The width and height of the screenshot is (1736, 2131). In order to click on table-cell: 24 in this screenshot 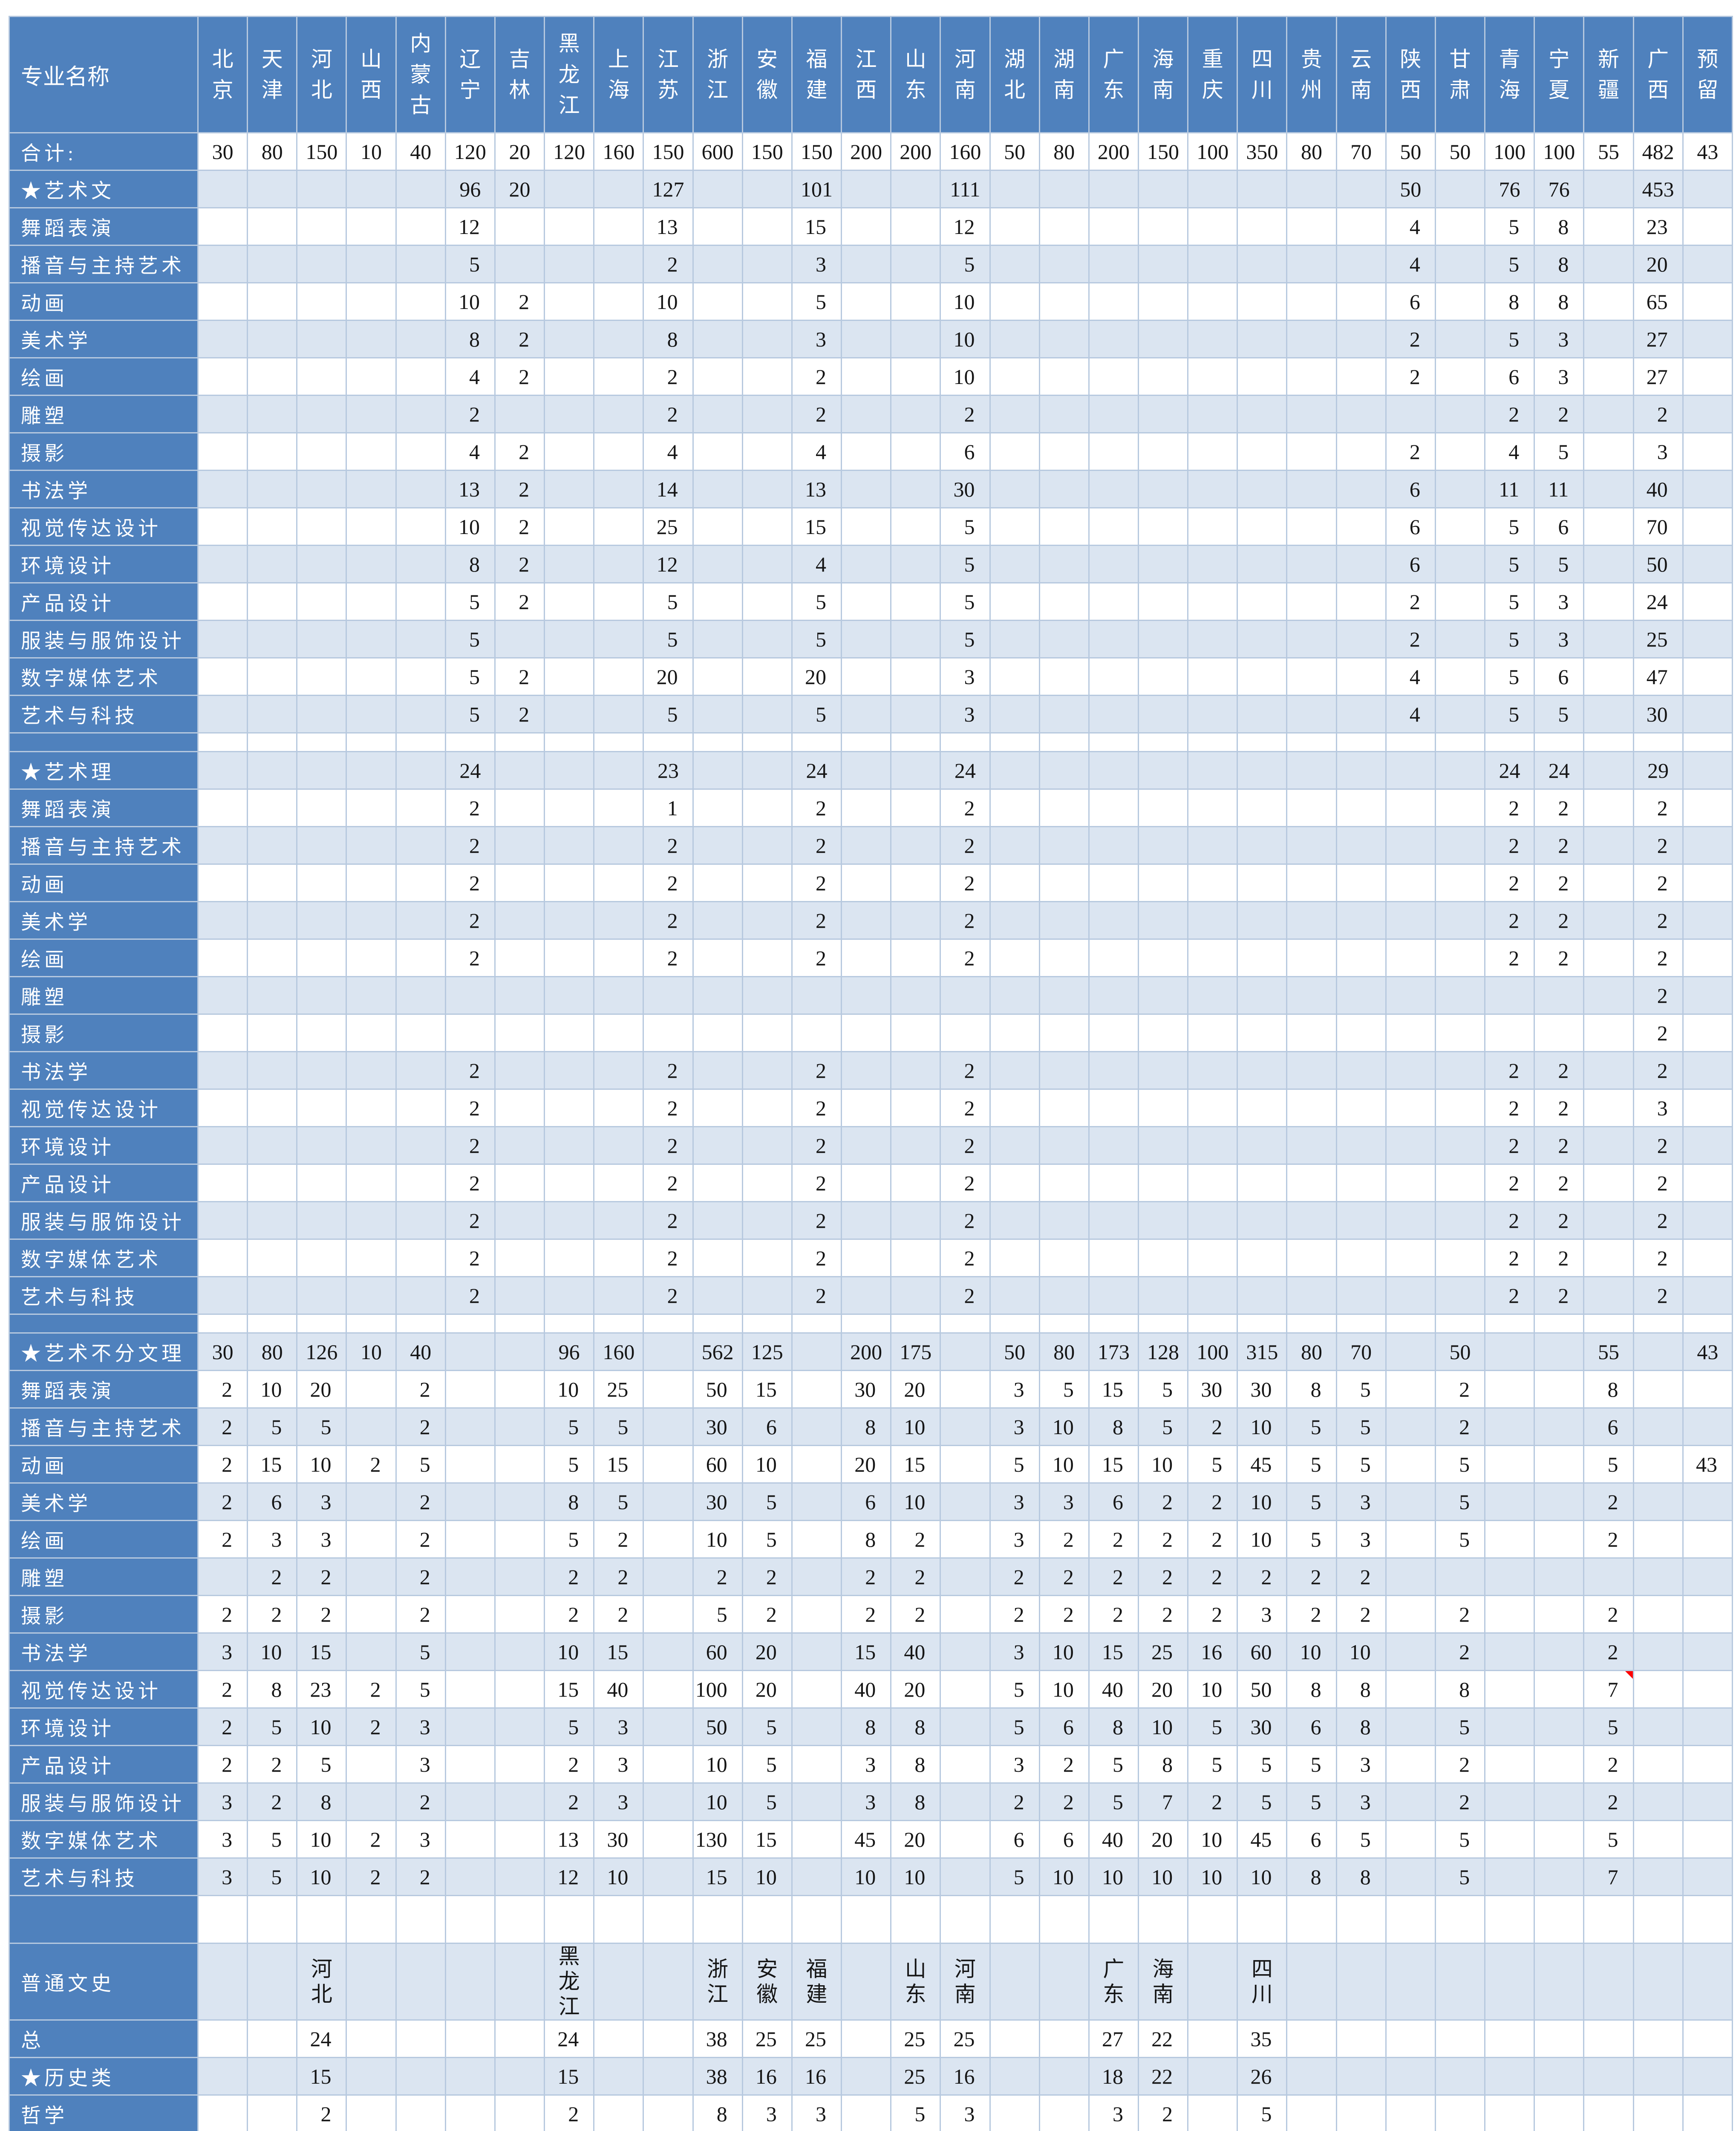, I will do `click(321, 2038)`.